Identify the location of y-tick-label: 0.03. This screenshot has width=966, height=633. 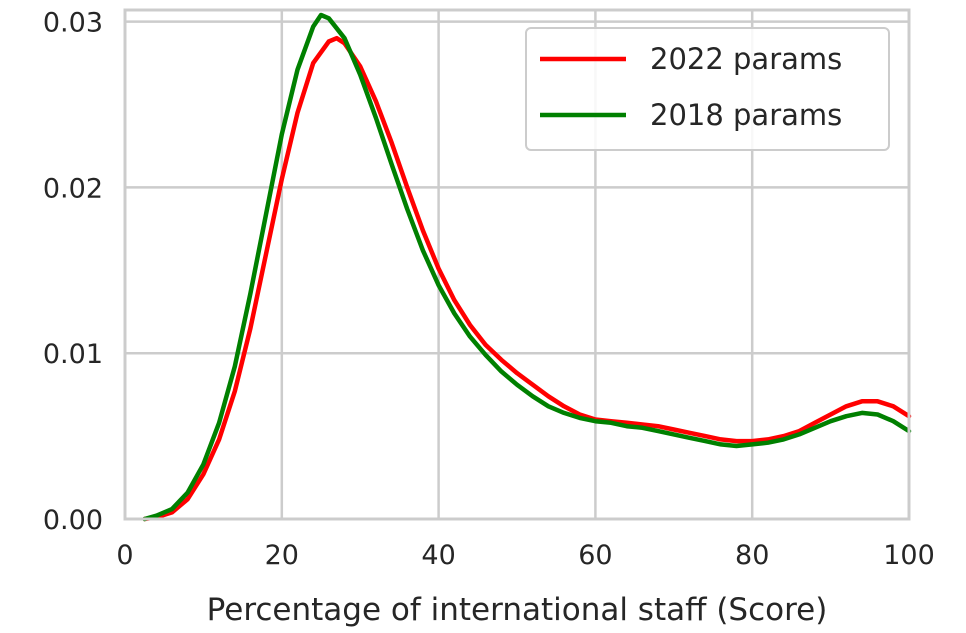
(73, 23).